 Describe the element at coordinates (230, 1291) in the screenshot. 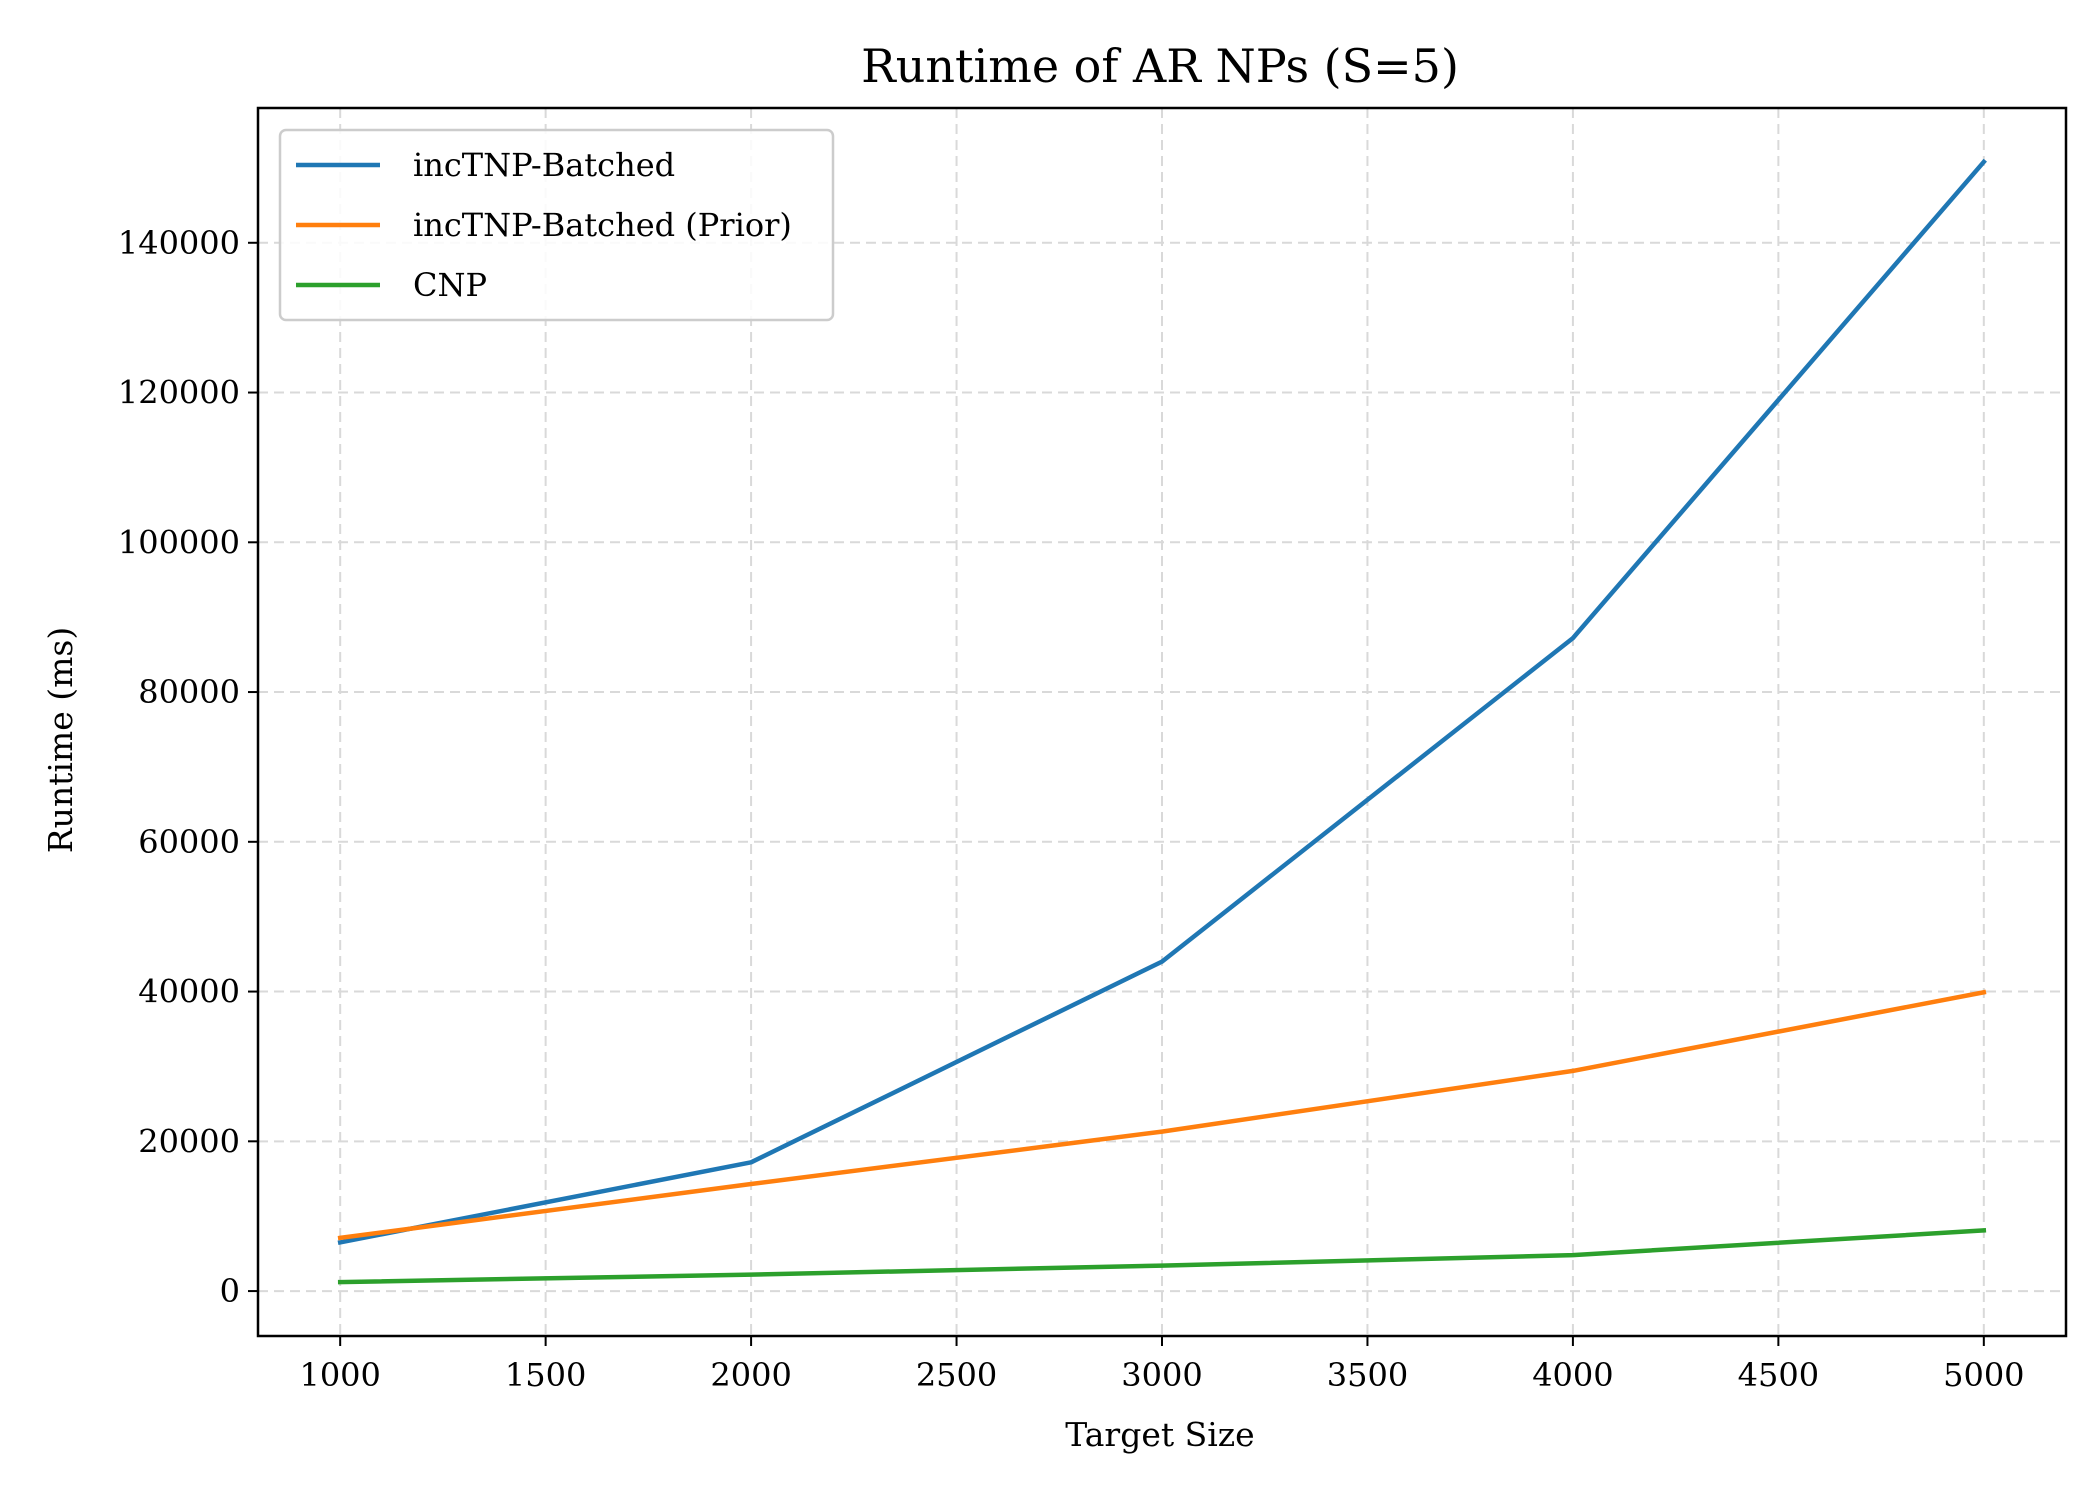

I see `y-tick-label: 0` at that location.